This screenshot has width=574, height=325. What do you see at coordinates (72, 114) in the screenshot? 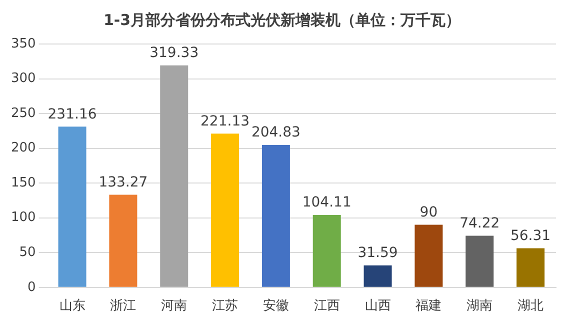
I see `data-label: 231.16` at bounding box center [72, 114].